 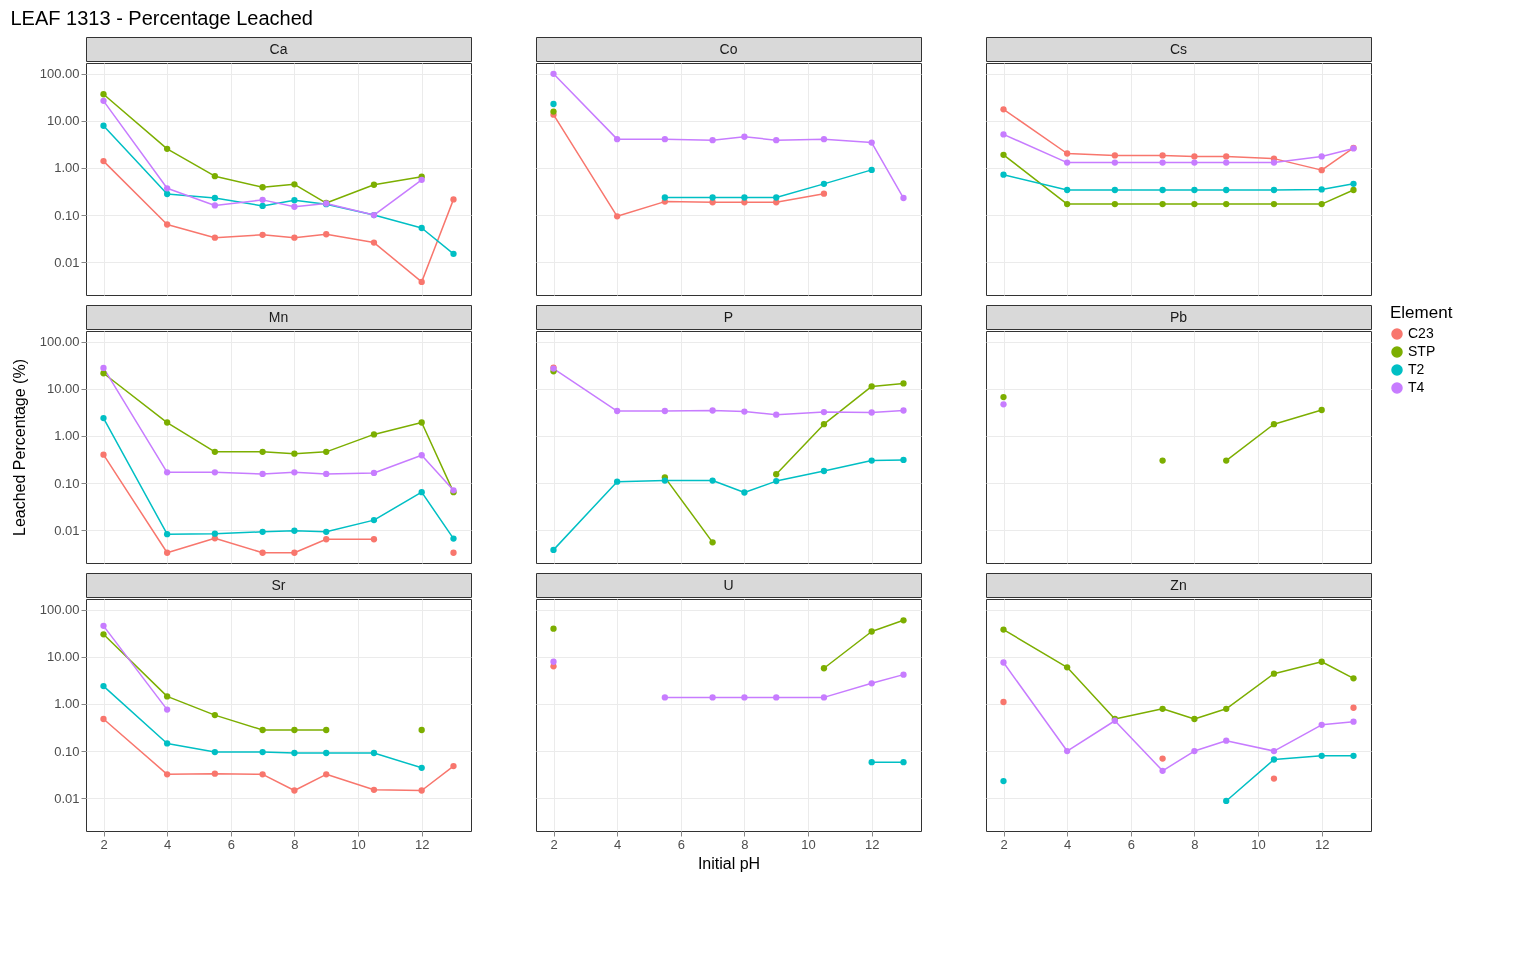 I want to click on legend-label: T2, so click(x=1416, y=369).